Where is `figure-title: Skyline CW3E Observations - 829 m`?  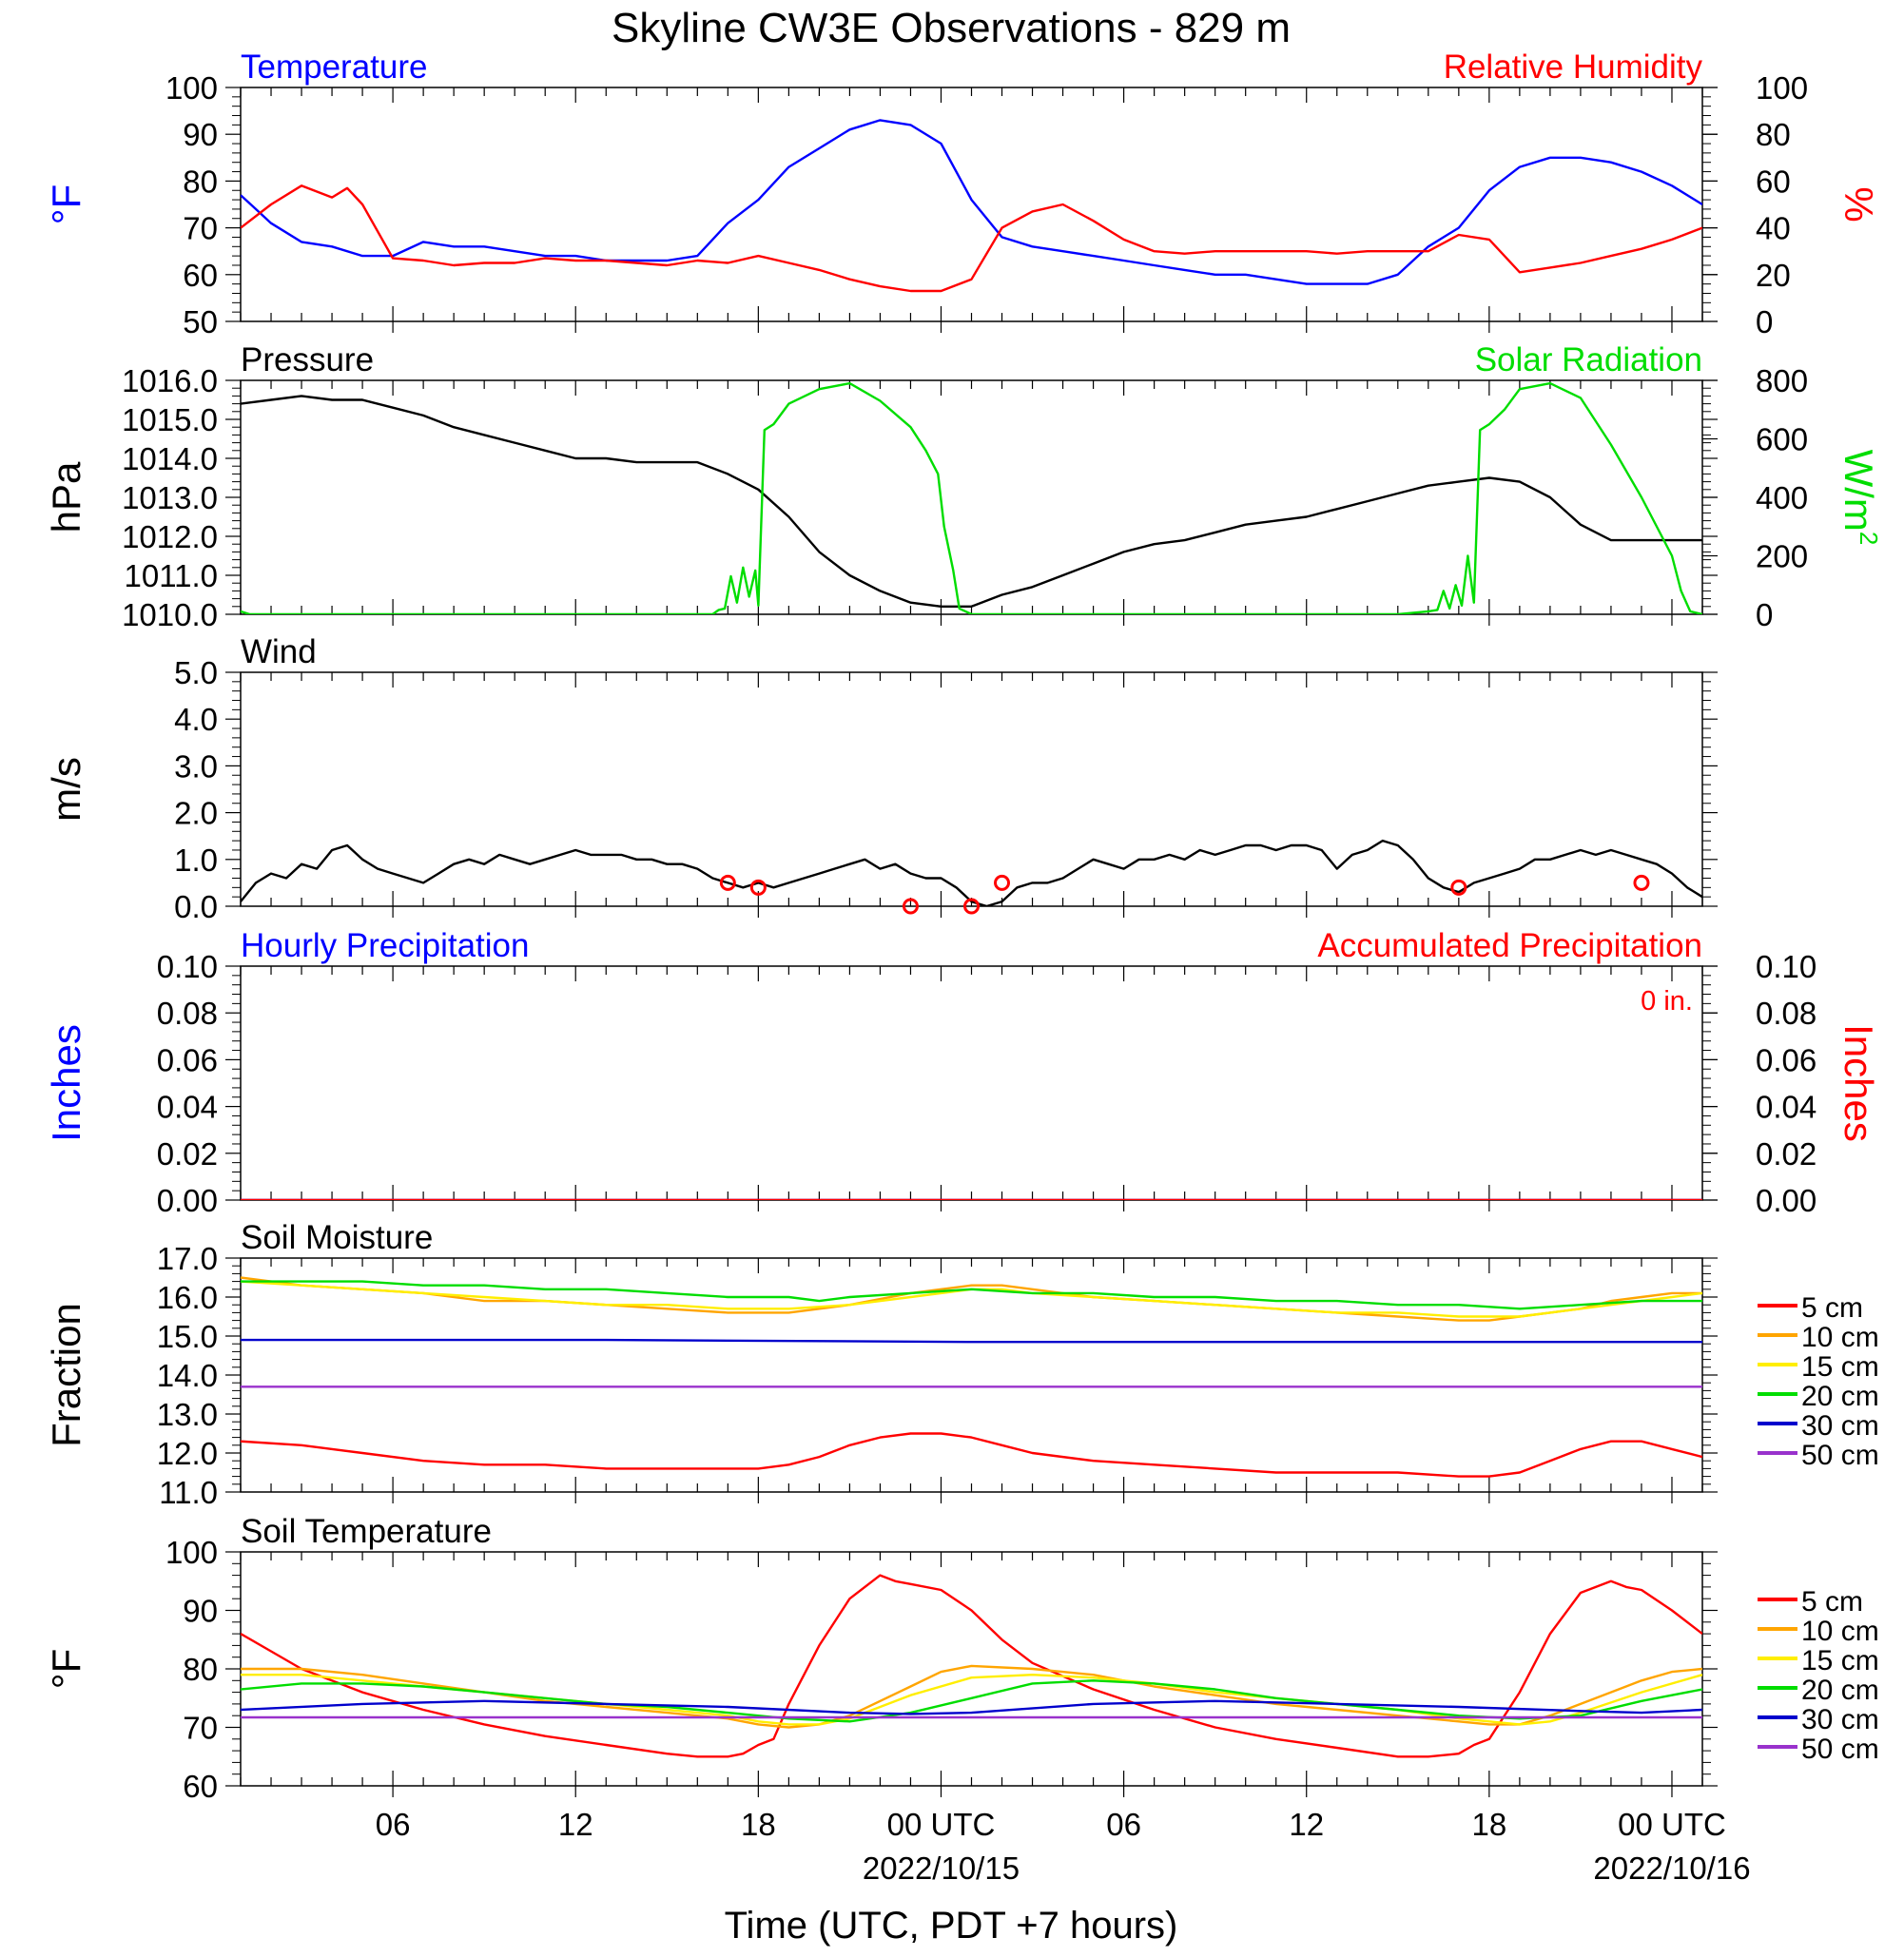
figure-title: Skyline CW3E Observations - 829 m is located at coordinates (952, 28).